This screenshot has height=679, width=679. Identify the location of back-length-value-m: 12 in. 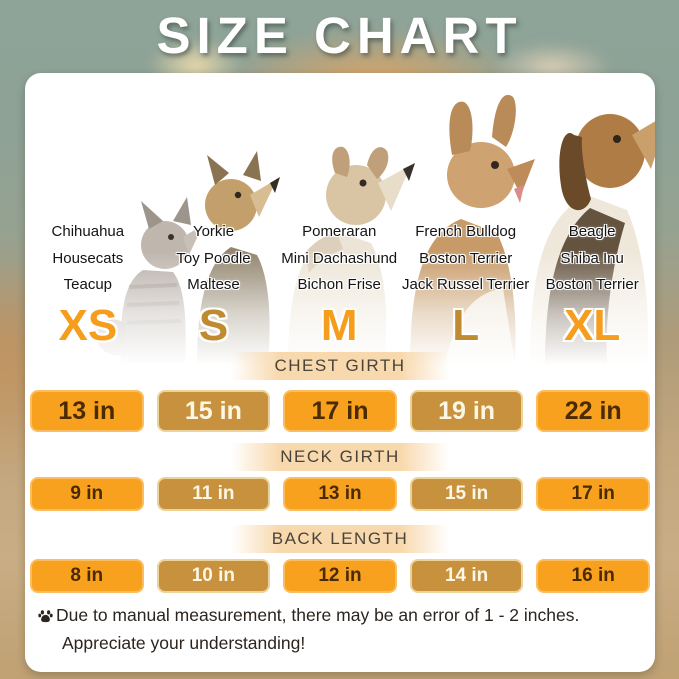
(340, 576).